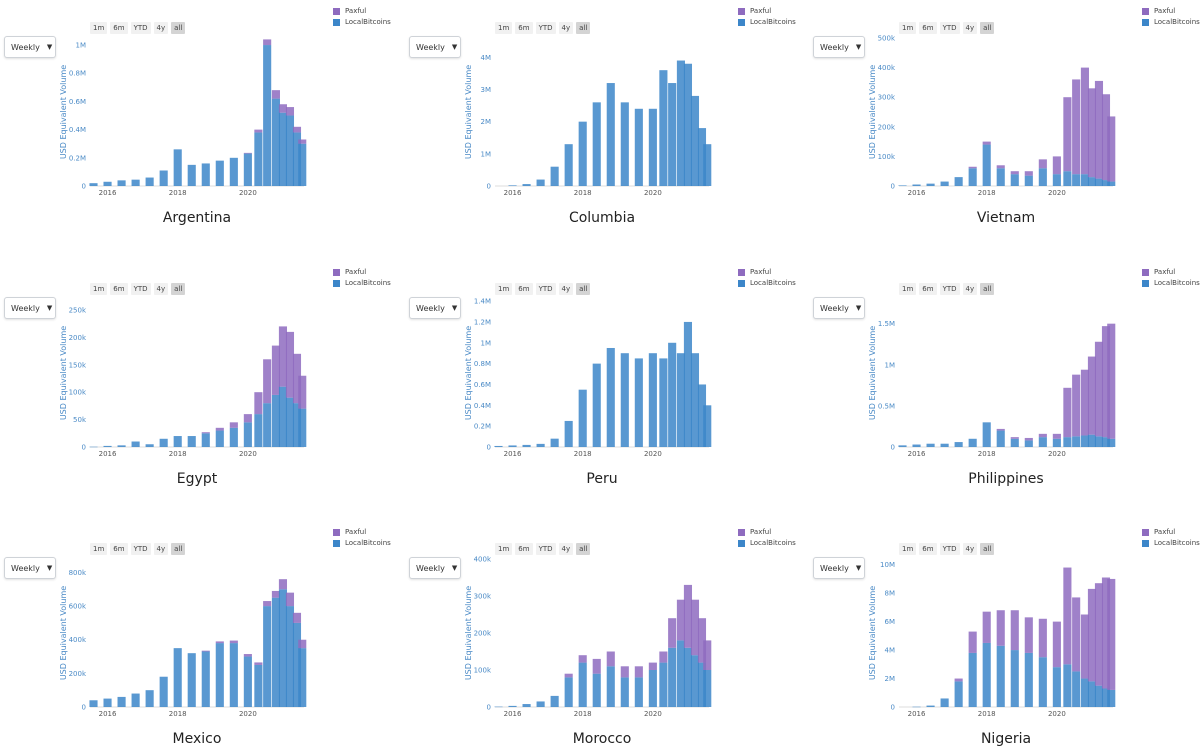 This screenshot has width=1200, height=747. What do you see at coordinates (119, 28) in the screenshot?
I see `range-button-6m: 6m` at bounding box center [119, 28].